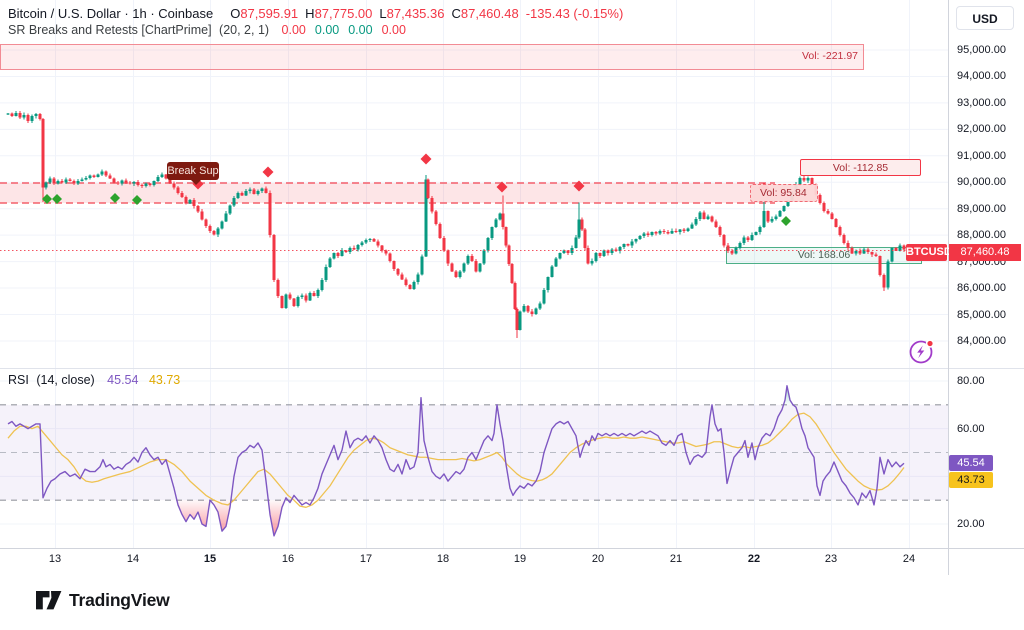 This screenshot has height=630, width=1024. Describe the element at coordinates (676, 559) in the screenshot. I see `time-axis-label: 21` at that location.